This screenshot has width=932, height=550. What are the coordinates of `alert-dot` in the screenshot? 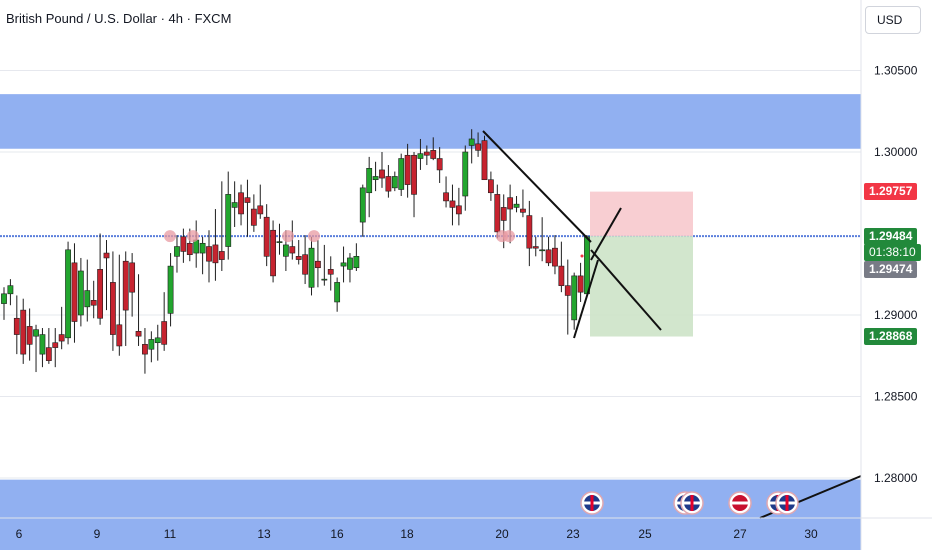 It's located at (582, 256).